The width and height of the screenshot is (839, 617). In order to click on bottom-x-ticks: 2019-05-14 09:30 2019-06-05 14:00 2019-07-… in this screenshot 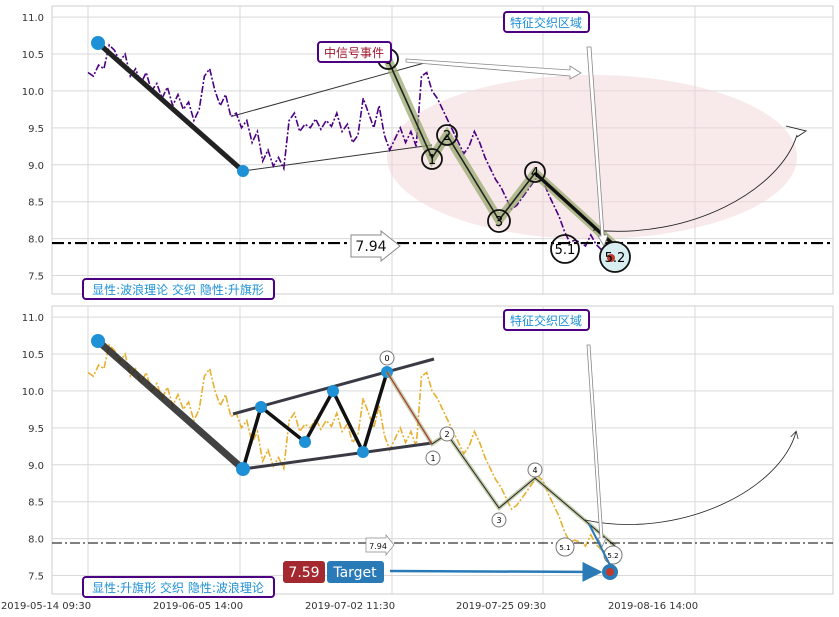, I will do `click(349, 606)`.